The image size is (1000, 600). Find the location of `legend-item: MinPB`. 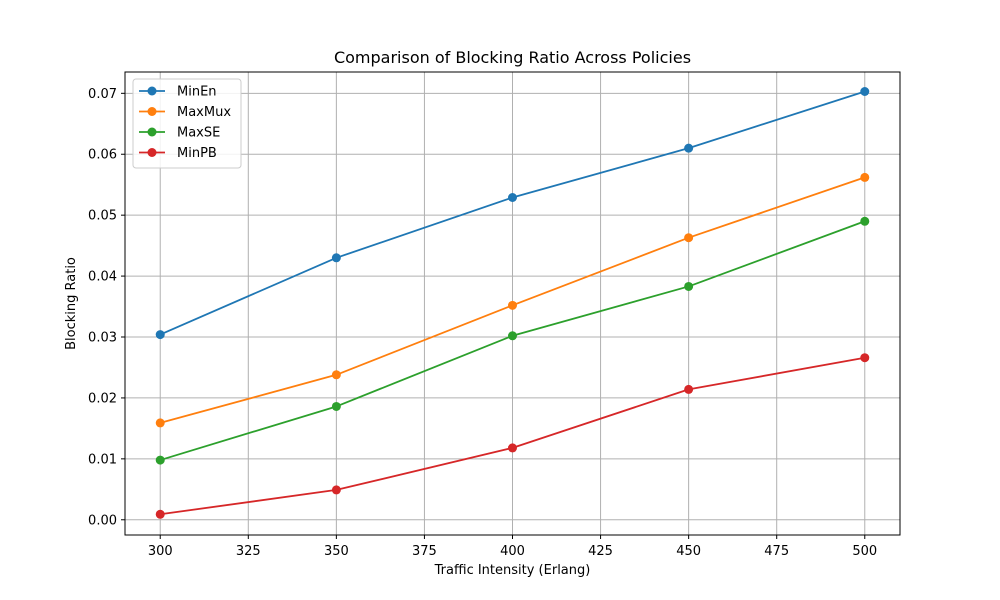

legend-item: MinPB is located at coordinates (178, 153).